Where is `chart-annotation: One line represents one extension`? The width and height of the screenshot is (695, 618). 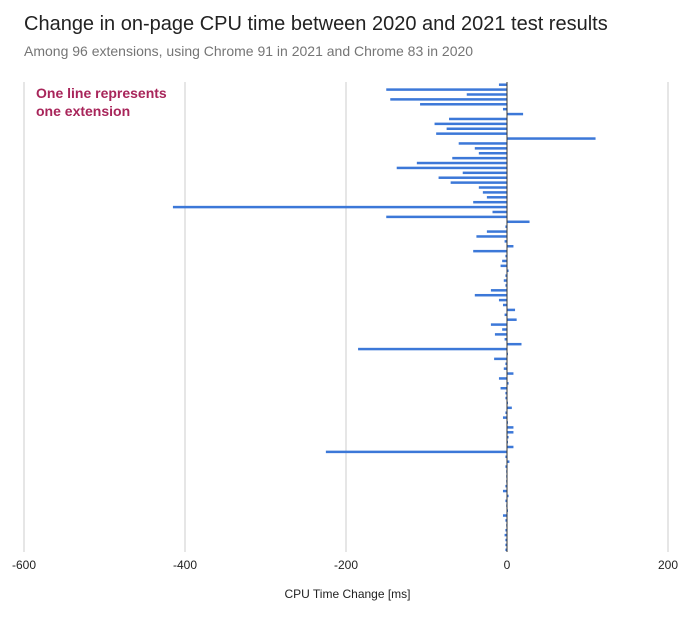 chart-annotation: One line represents one extension is located at coordinates (101, 102).